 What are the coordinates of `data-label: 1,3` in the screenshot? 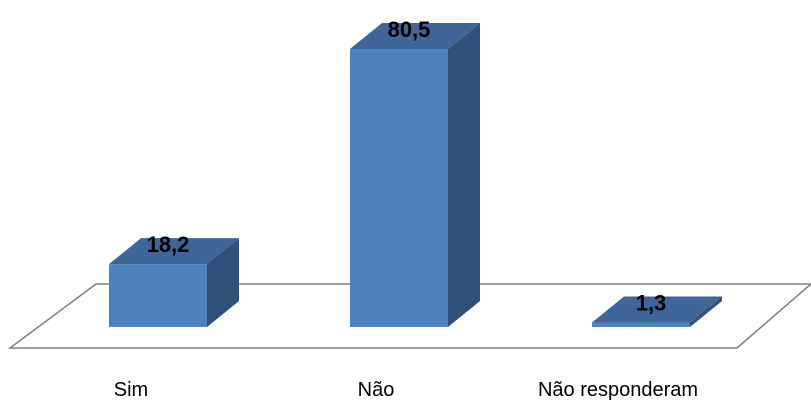 It's located at (651, 303).